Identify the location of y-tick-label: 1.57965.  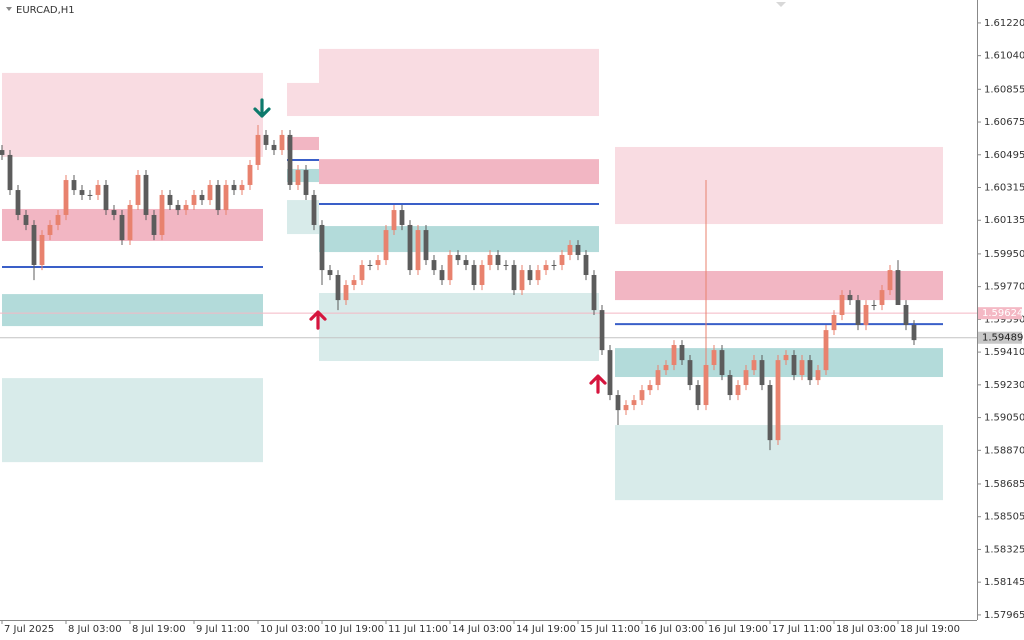
(1004, 615).